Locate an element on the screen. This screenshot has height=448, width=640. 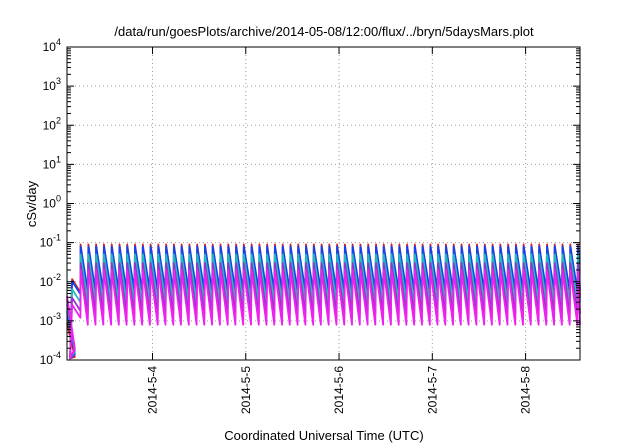
x-tick-label: 2014-5-5 is located at coordinates (246, 390).